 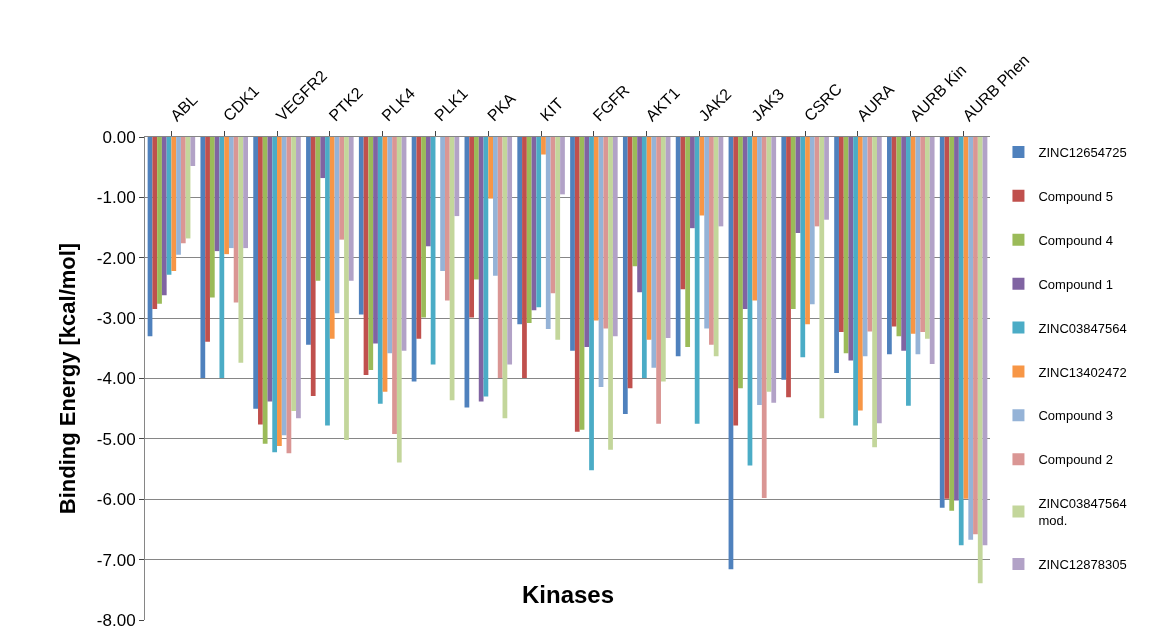 I want to click on legend-label: Compound 1, so click(x=1075, y=284).